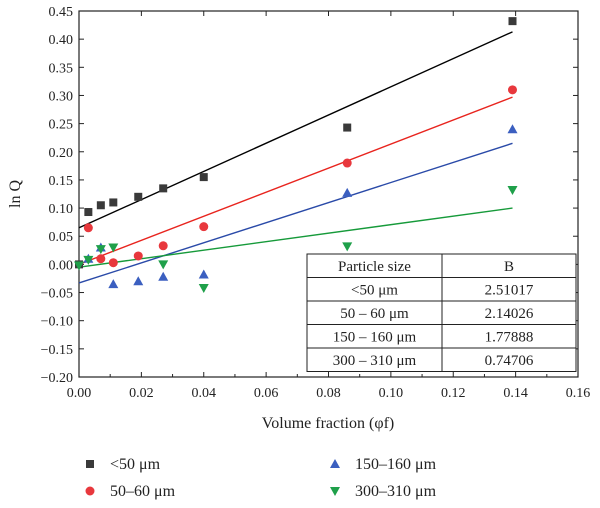 This screenshot has height=508, width=600. What do you see at coordinates (135, 464) in the screenshot?
I see `legend-label: <50 μm` at bounding box center [135, 464].